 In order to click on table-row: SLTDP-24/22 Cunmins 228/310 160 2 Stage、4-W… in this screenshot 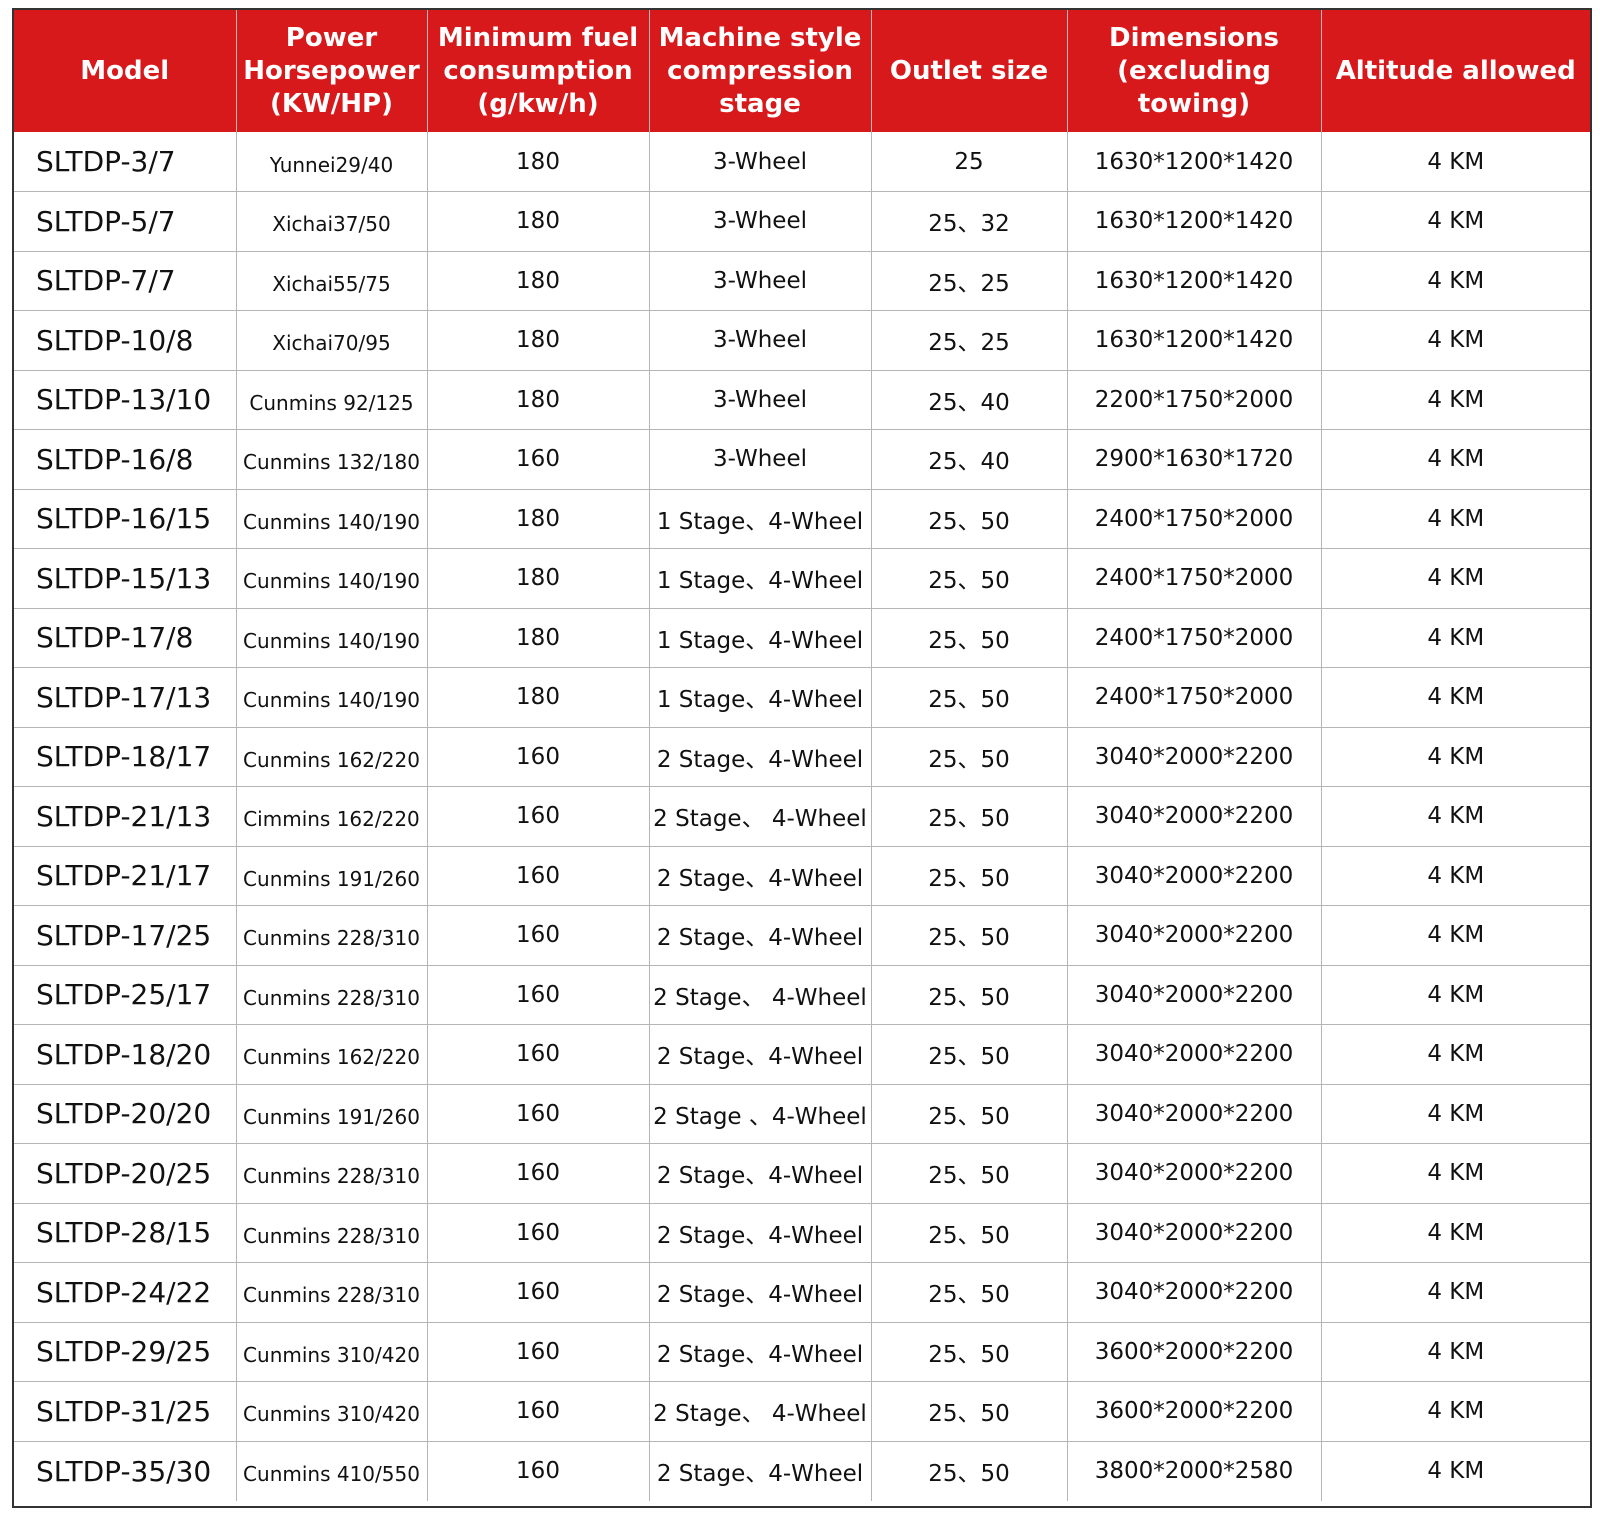, I will do `click(802, 1292)`.